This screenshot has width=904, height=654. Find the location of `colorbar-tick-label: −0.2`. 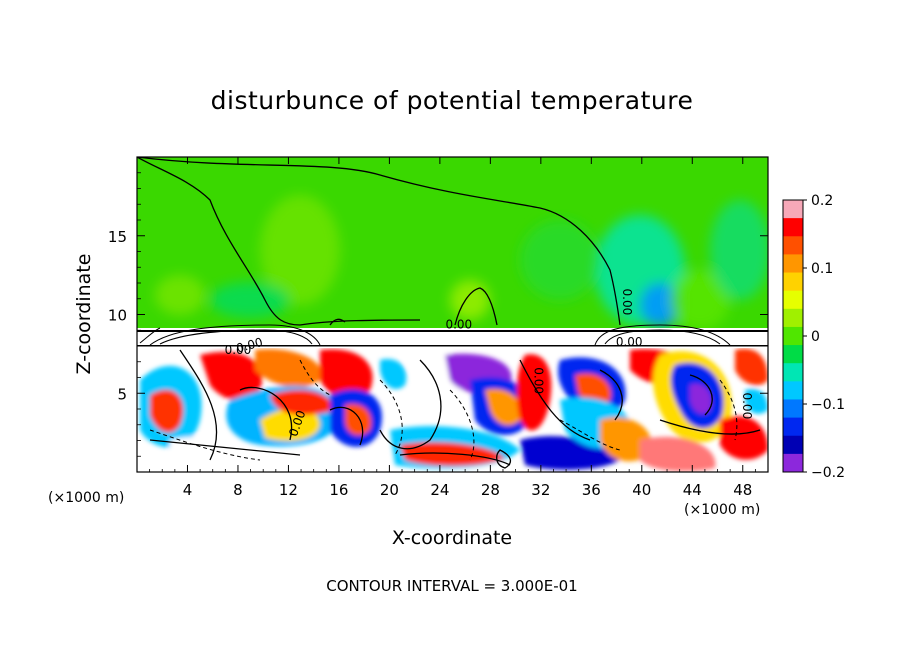

colorbar-tick-label: −0.2 is located at coordinates (828, 473).